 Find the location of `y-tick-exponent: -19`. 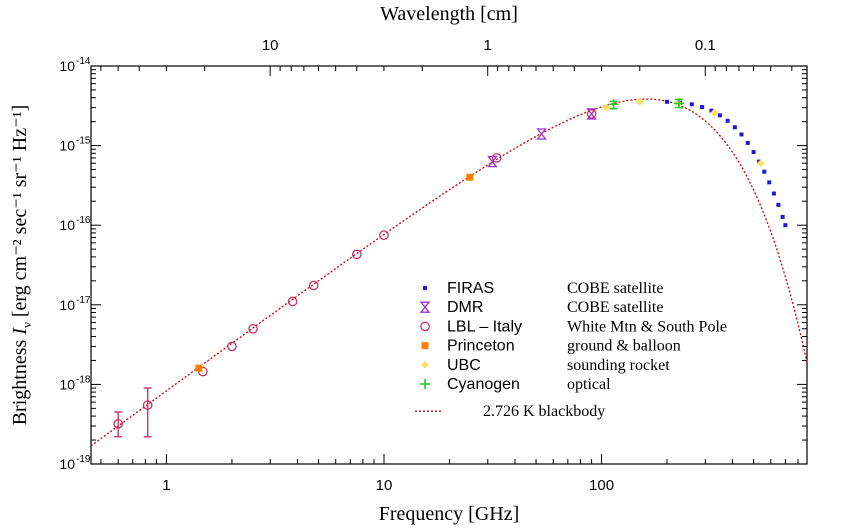

y-tick-exponent: -19 is located at coordinates (83, 459).